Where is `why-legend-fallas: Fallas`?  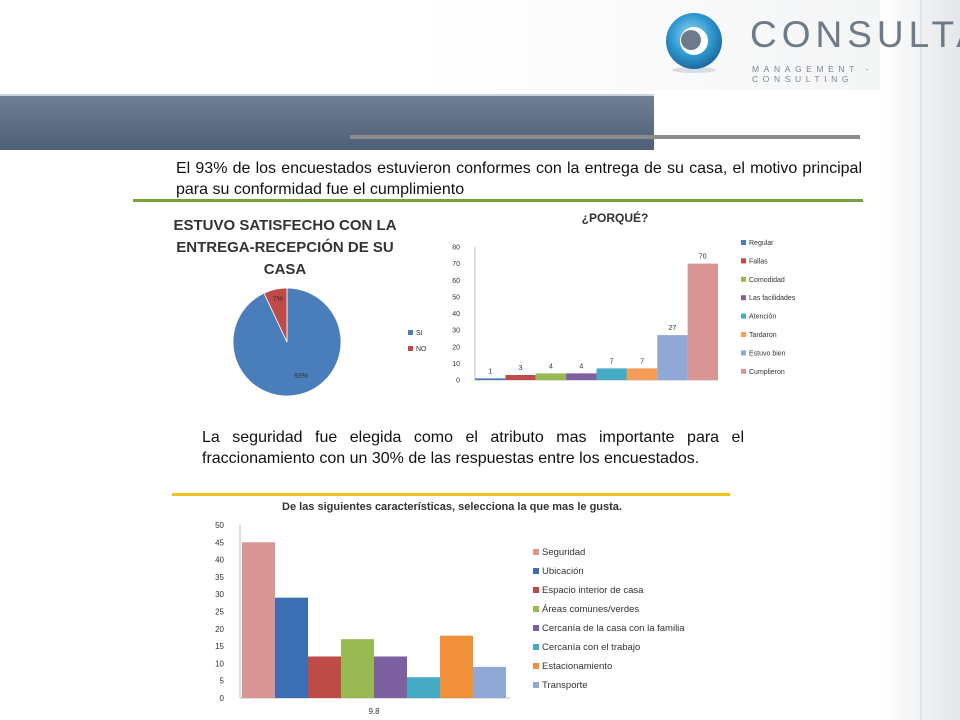
why-legend-fallas: Fallas is located at coordinates (758, 261).